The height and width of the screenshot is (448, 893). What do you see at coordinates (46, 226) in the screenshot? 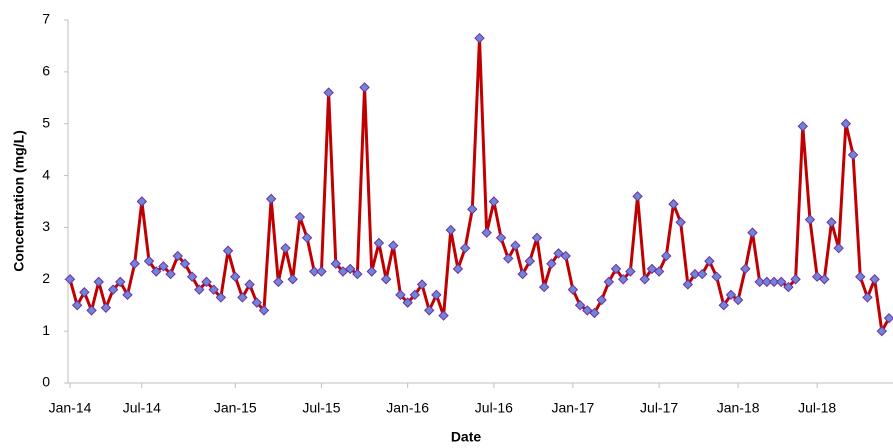
I see `y-tick-label: 3` at bounding box center [46, 226].